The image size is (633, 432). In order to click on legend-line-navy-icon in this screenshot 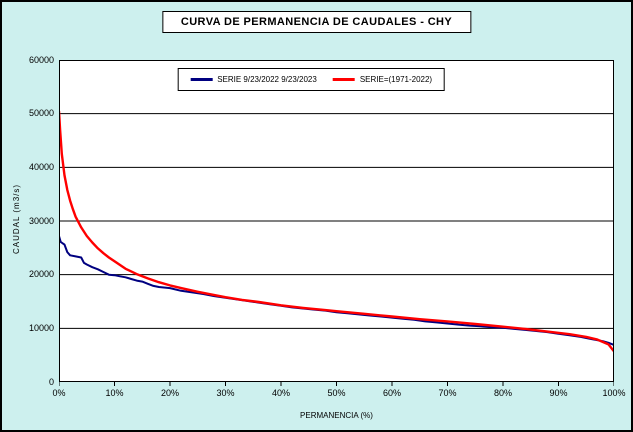, I will do `click(201, 79)`.